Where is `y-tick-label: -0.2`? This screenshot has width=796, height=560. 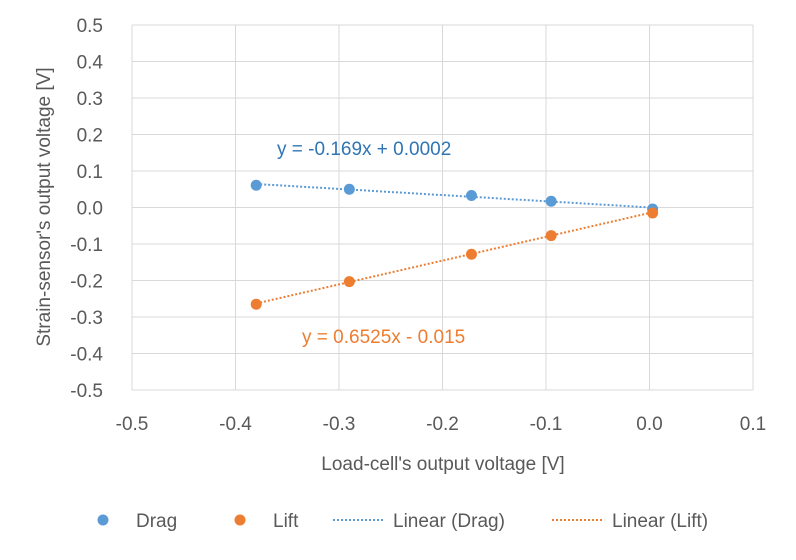
y-tick-label: -0.2 is located at coordinates (86, 282).